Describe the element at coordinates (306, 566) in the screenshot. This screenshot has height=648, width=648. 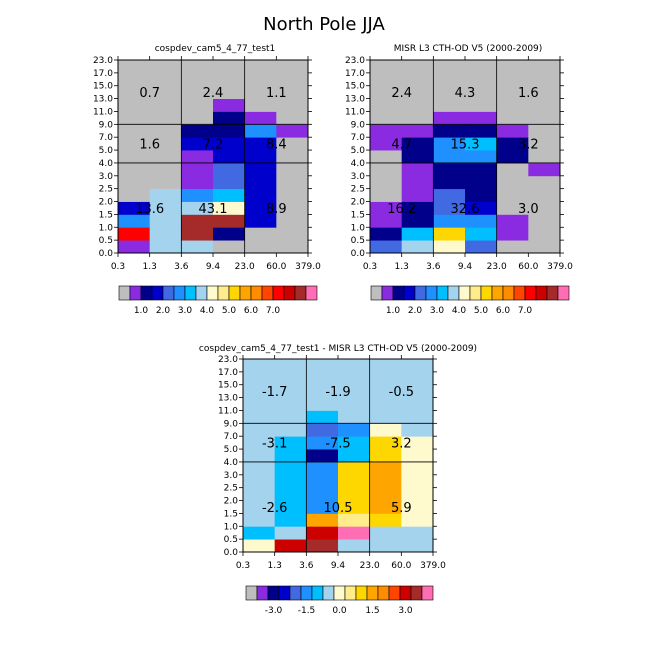
I see `x-tick-label: 3.6` at that location.